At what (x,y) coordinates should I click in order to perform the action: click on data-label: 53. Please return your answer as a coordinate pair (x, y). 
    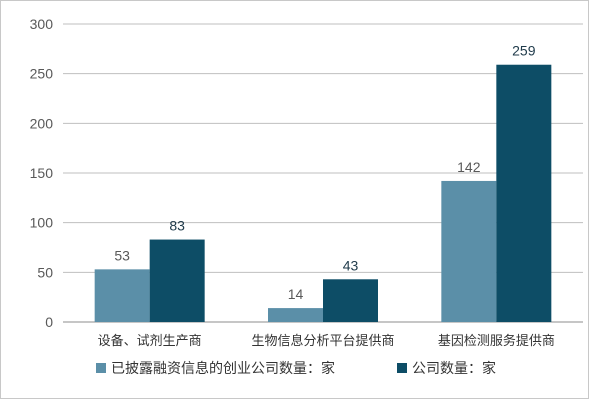
    Looking at the image, I should click on (122, 255).